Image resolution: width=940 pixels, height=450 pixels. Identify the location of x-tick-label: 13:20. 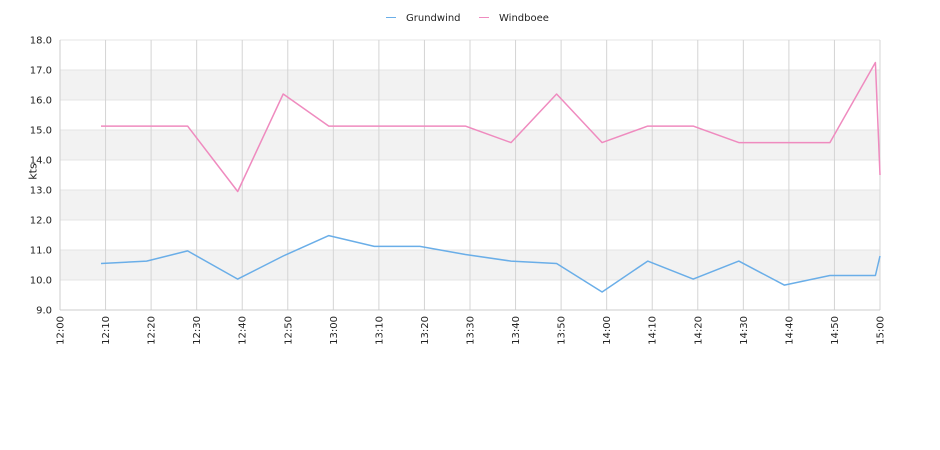
(425, 330).